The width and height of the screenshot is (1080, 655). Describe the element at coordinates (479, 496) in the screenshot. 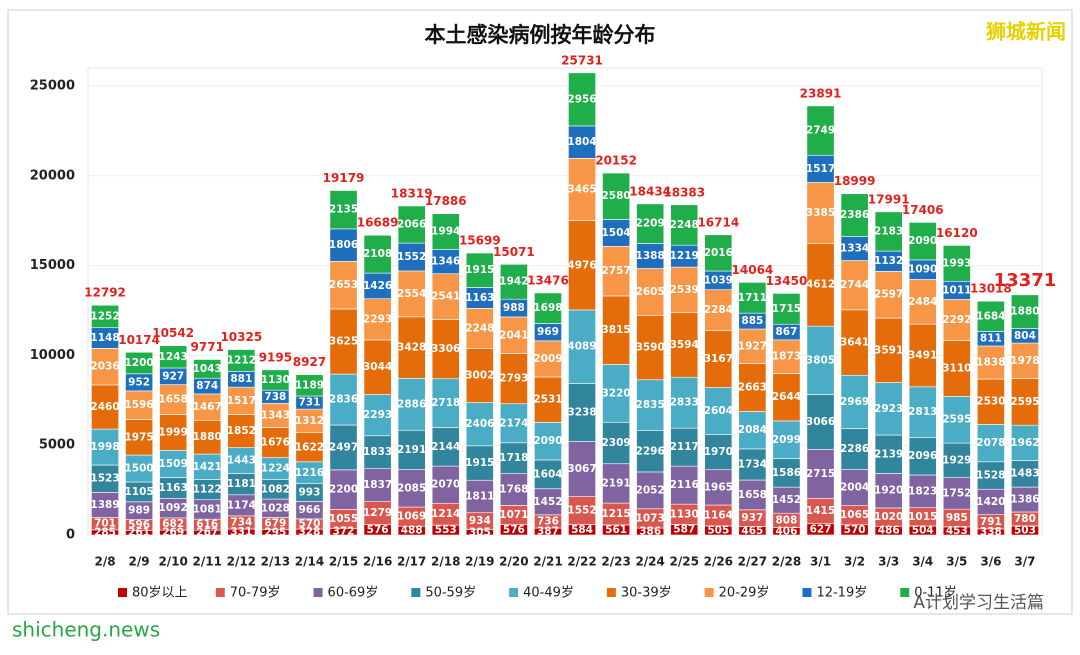

I see `value-label: 1811` at that location.